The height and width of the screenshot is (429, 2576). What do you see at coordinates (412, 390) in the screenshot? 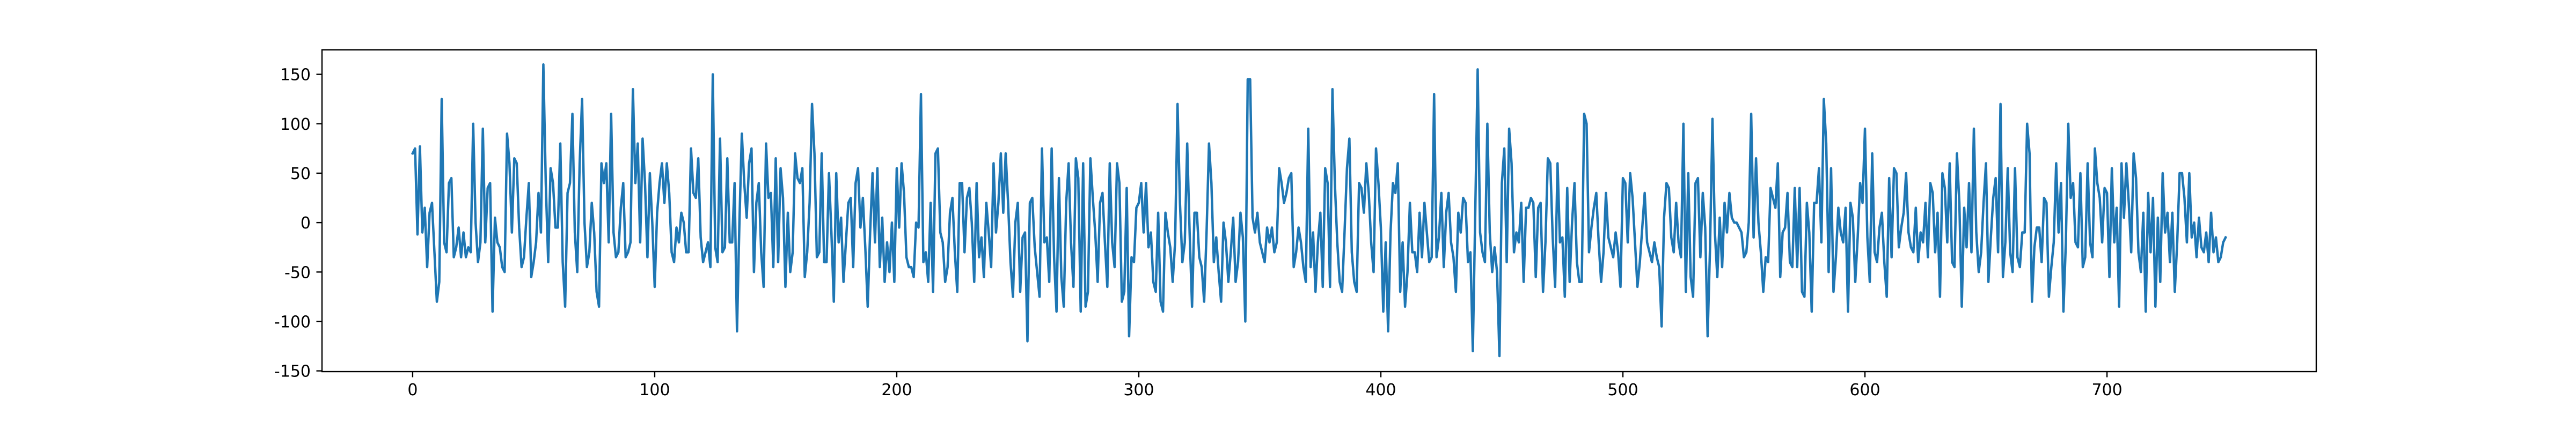
I see `x-tick-label: 0` at bounding box center [412, 390].